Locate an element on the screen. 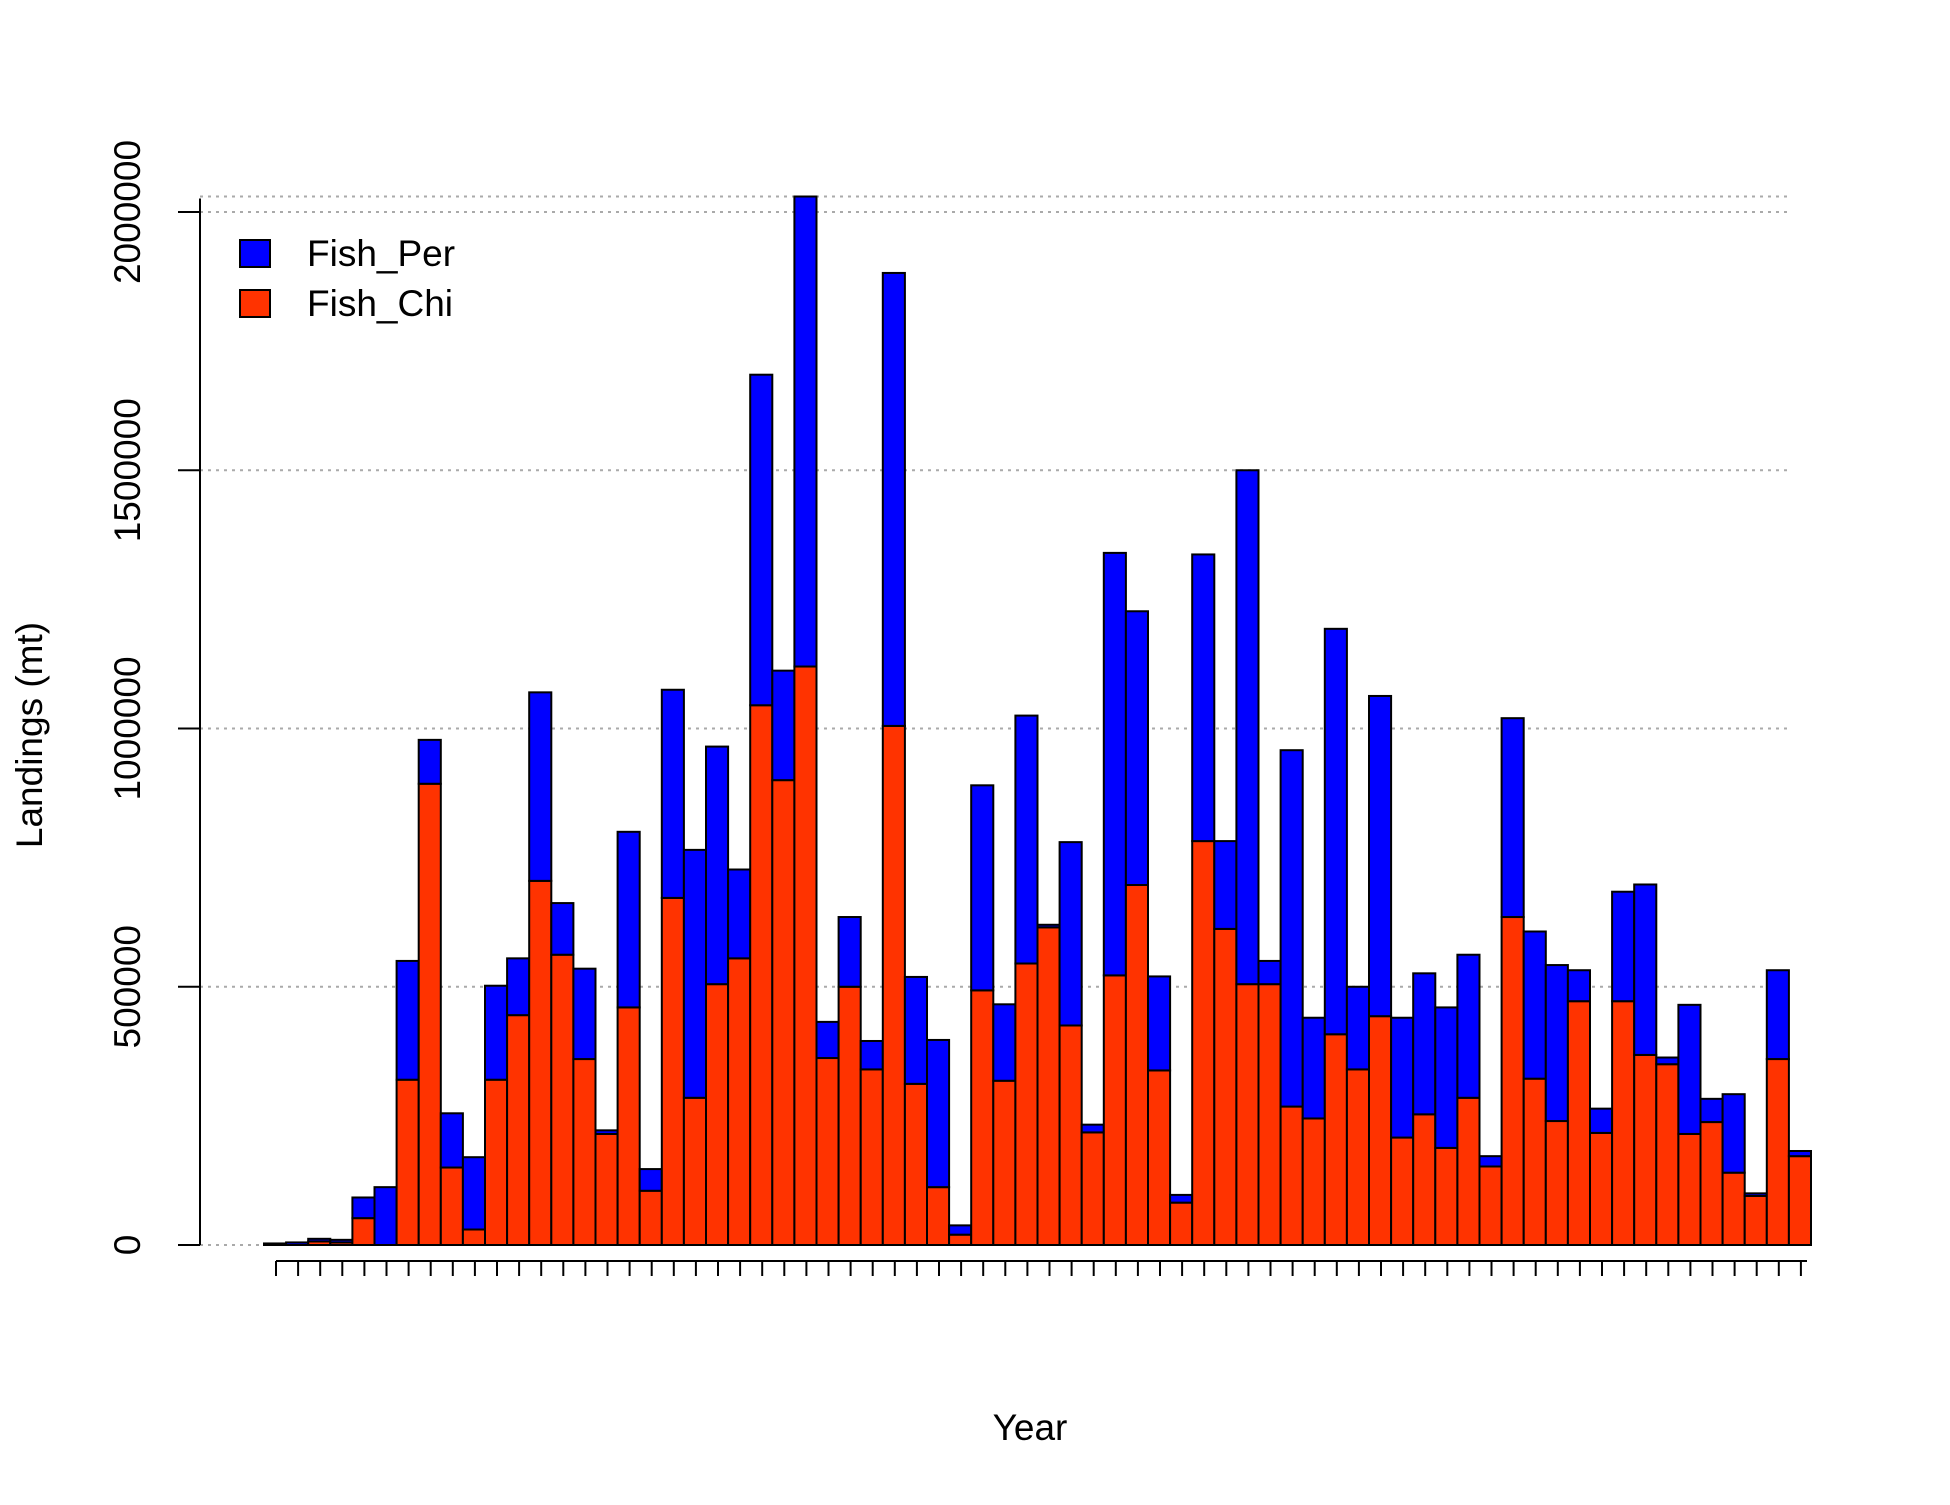 Image resolution: width=1950 pixels, height=1505 pixels. legend: Fish_Per Fish_Chi is located at coordinates (347, 278).